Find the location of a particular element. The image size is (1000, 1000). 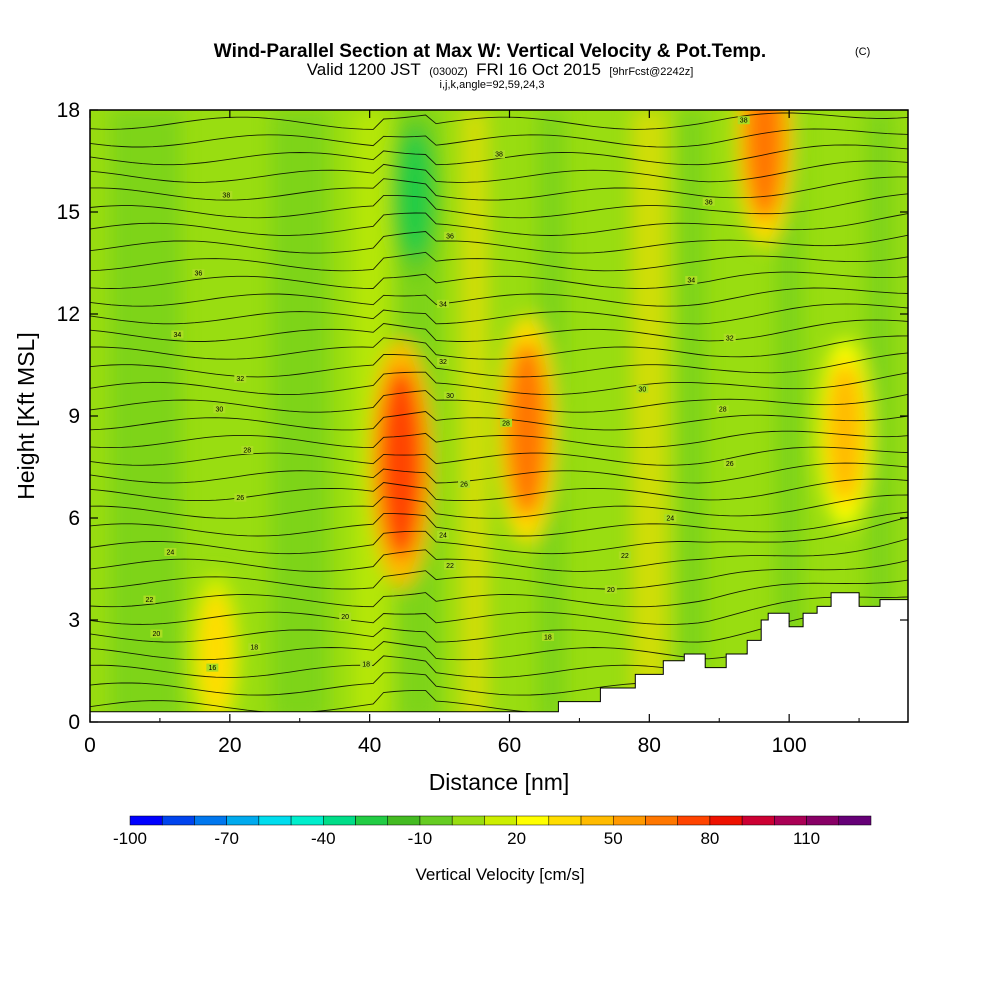

contour-label: 28 is located at coordinates (506, 423).